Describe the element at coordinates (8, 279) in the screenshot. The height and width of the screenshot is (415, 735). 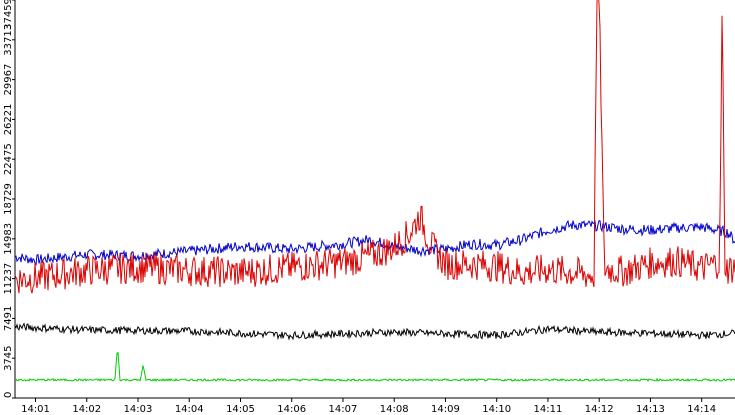
I see `y-tick-label: 11237` at that location.